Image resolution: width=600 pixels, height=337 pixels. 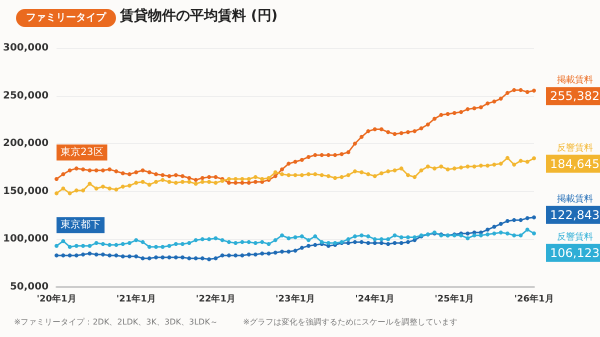 What do you see at coordinates (575, 253) in the screenshot?
I see `data-label: 106,123` at bounding box center [575, 253].